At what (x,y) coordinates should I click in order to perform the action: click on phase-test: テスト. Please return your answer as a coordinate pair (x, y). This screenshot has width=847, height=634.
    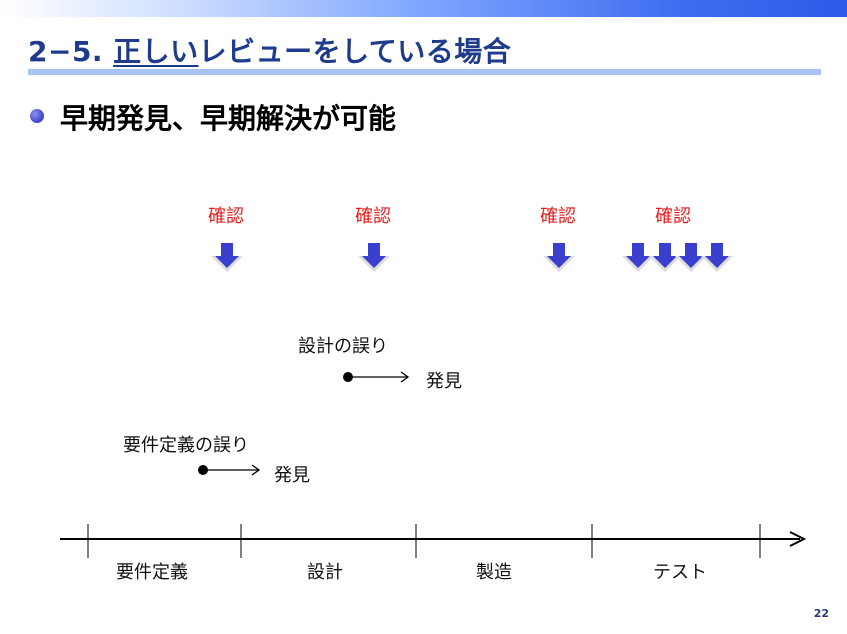
    Looking at the image, I should click on (680, 572).